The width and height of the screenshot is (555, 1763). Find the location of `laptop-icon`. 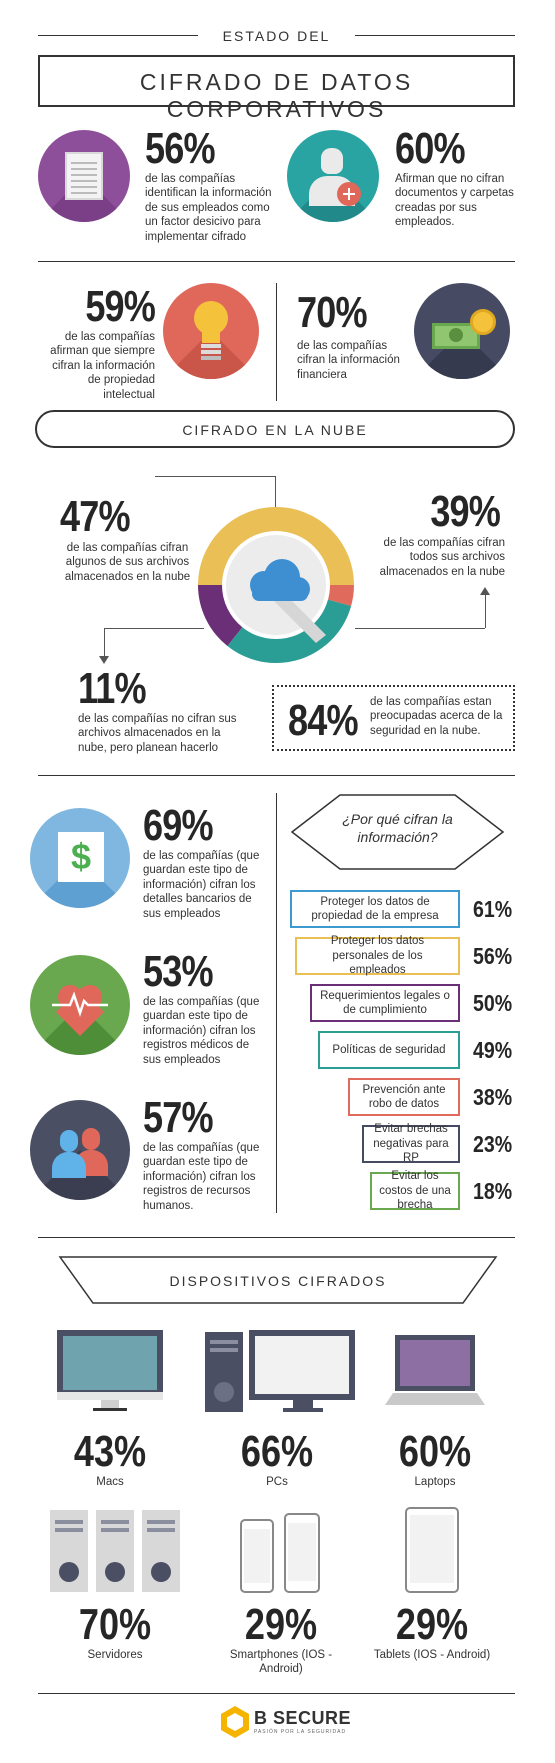

laptop-icon is located at coordinates (435, 1372).